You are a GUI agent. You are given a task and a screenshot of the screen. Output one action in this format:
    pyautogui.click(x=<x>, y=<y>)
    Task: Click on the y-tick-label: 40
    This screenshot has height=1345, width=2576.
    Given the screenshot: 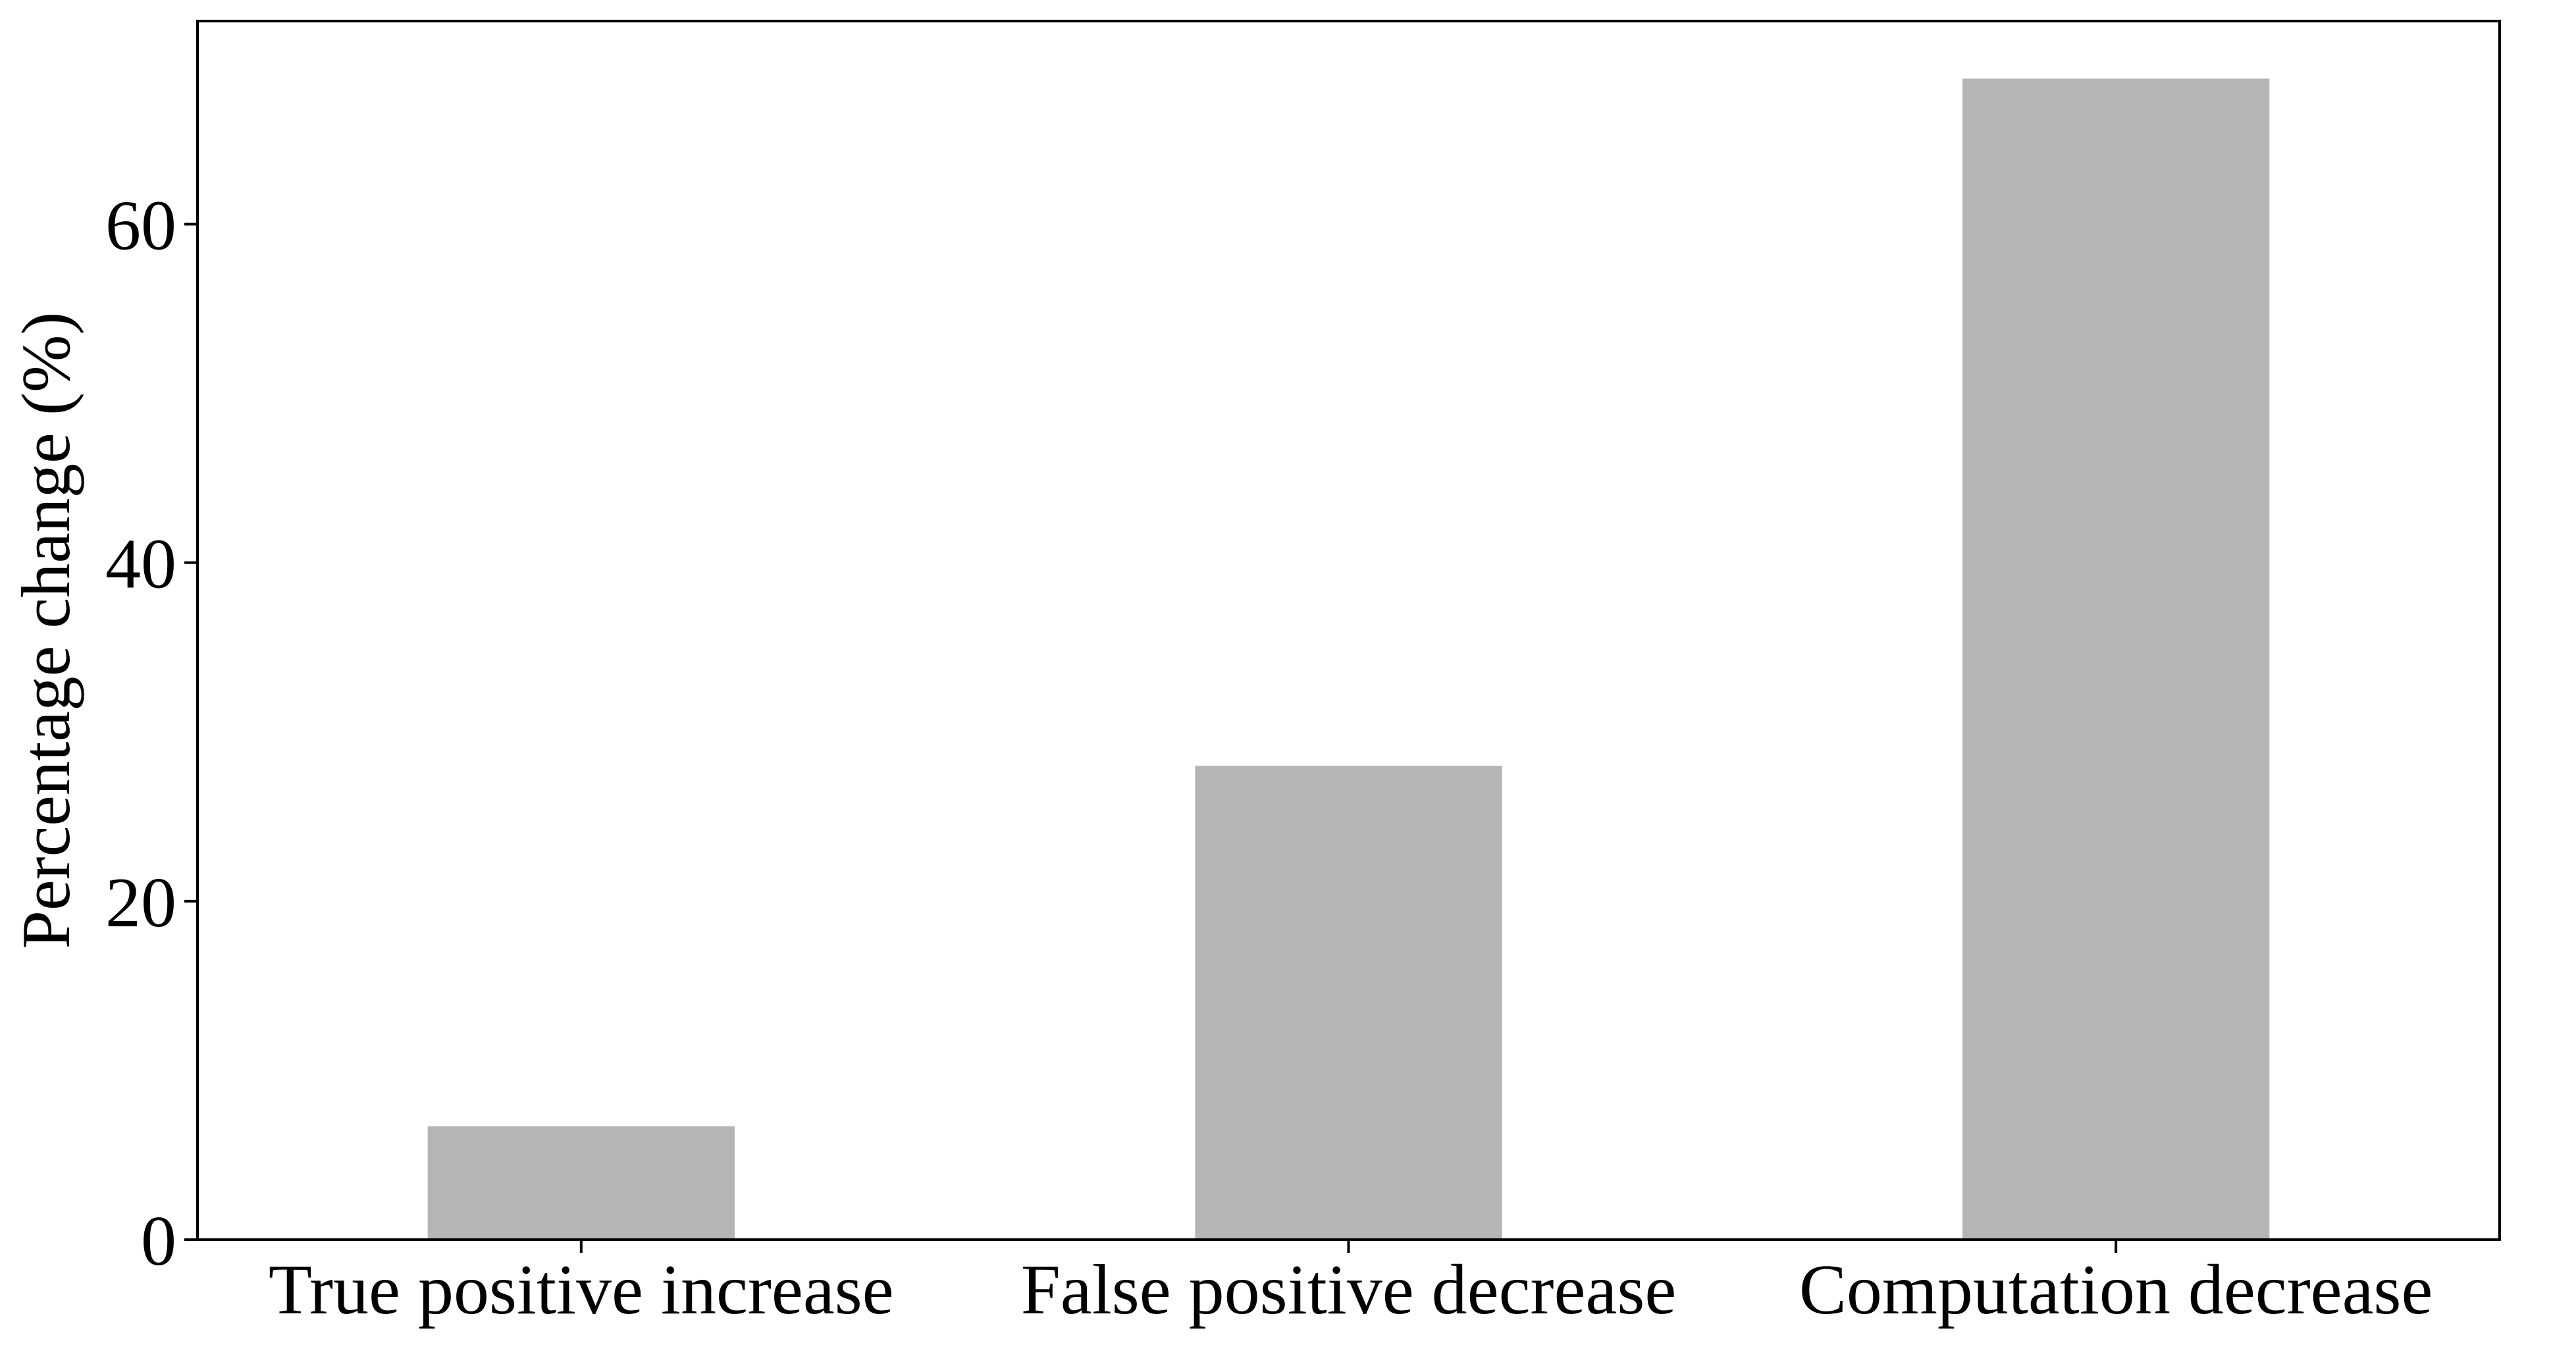 What is the action you would take?
    pyautogui.click(x=140, y=565)
    